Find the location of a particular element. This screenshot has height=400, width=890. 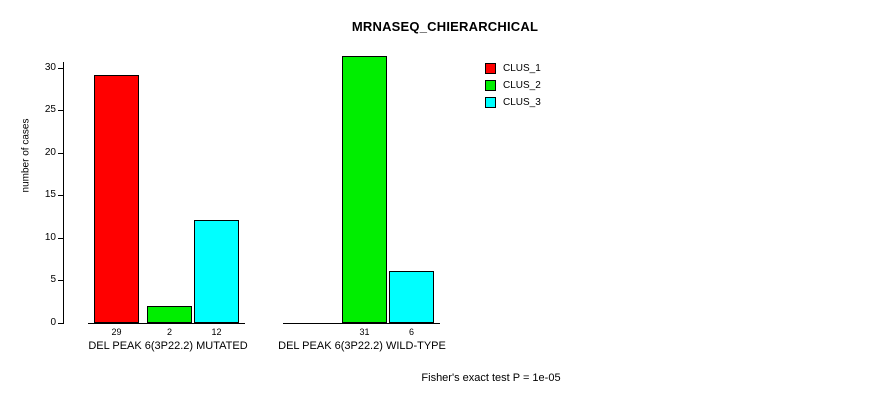

group-label-wildtype: DEL PEAK 6(3P22.2) WILD-TYPE is located at coordinates (362, 346).